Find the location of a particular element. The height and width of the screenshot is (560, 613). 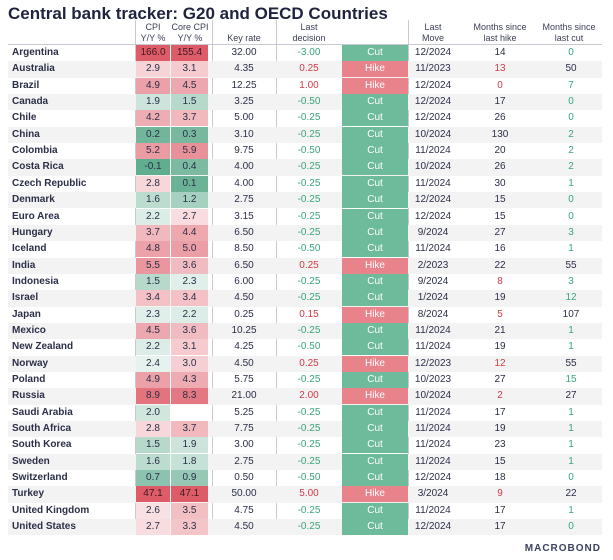

core-cpi-value: 155.4 is located at coordinates (189, 53).